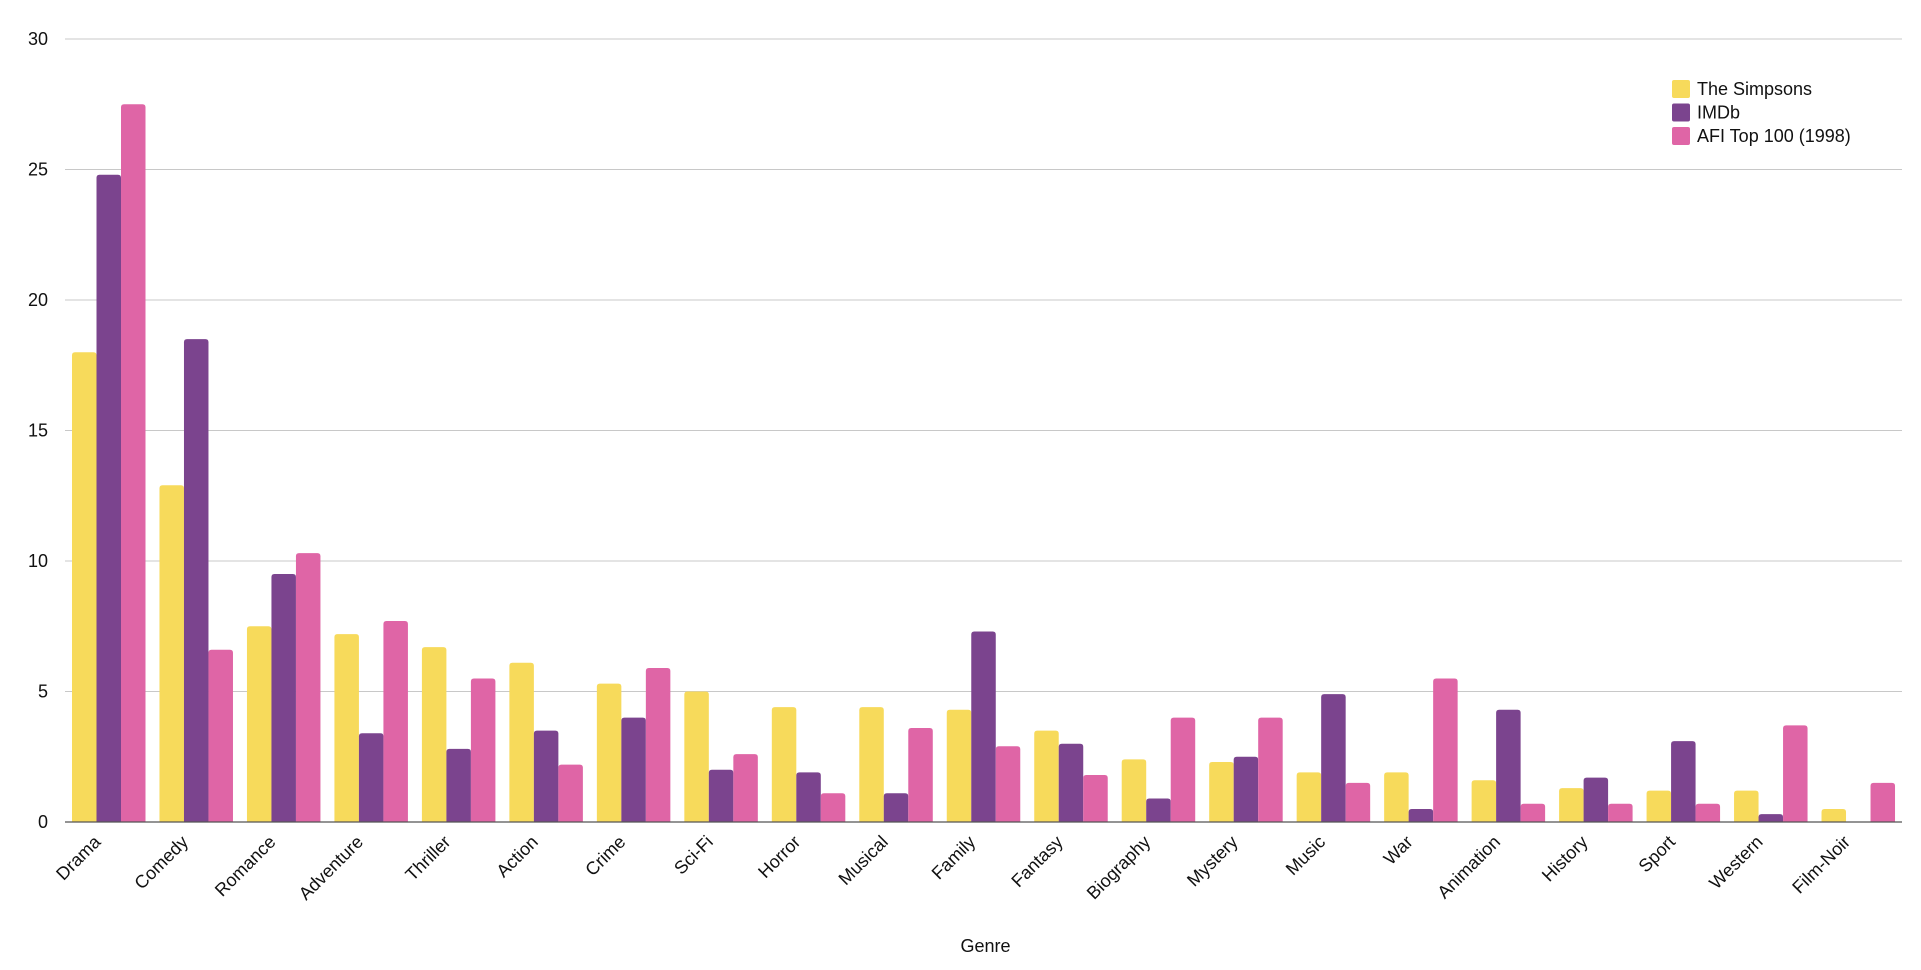 This screenshot has height=970, width=1921. What do you see at coordinates (1508, 765) in the screenshot?
I see `bar-imdb-animation` at bounding box center [1508, 765].